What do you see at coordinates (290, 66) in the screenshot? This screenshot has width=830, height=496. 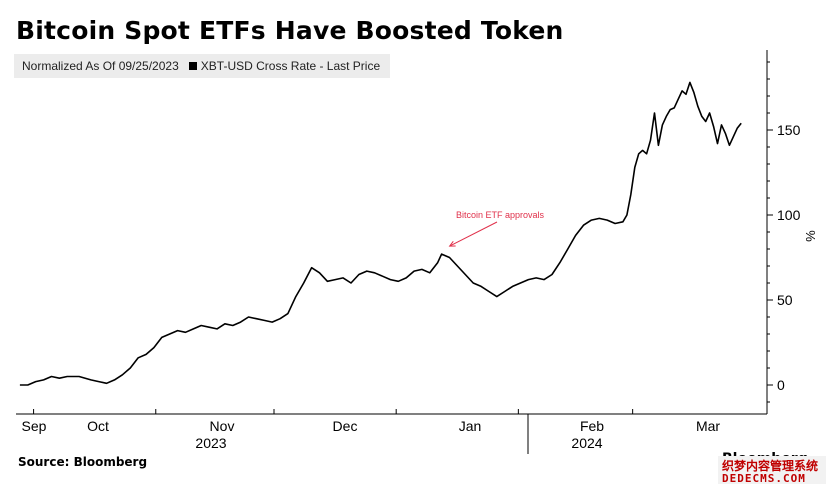 I see `legend-label: XBT-USD Cross Rate - Last Price` at bounding box center [290, 66].